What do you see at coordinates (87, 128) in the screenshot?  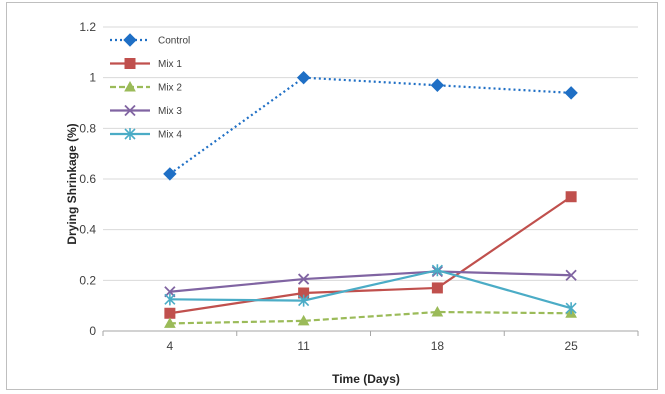 I see `y-tick-label: 0.8` at bounding box center [87, 128].